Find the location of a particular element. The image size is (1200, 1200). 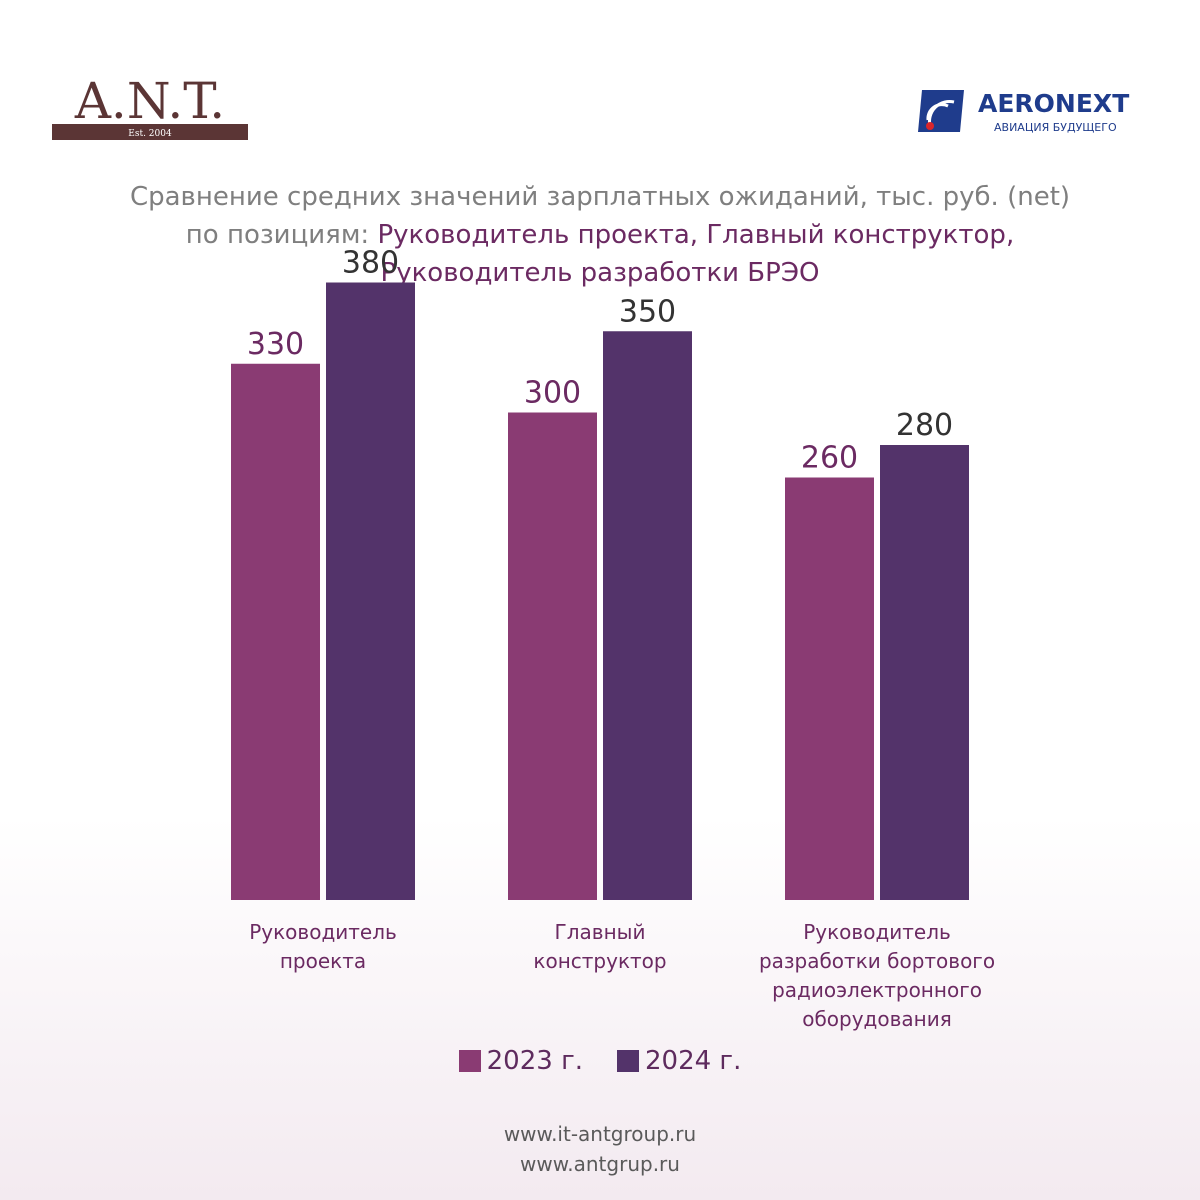

category-label-0: Руководитель проекта is located at coordinates (323, 947).